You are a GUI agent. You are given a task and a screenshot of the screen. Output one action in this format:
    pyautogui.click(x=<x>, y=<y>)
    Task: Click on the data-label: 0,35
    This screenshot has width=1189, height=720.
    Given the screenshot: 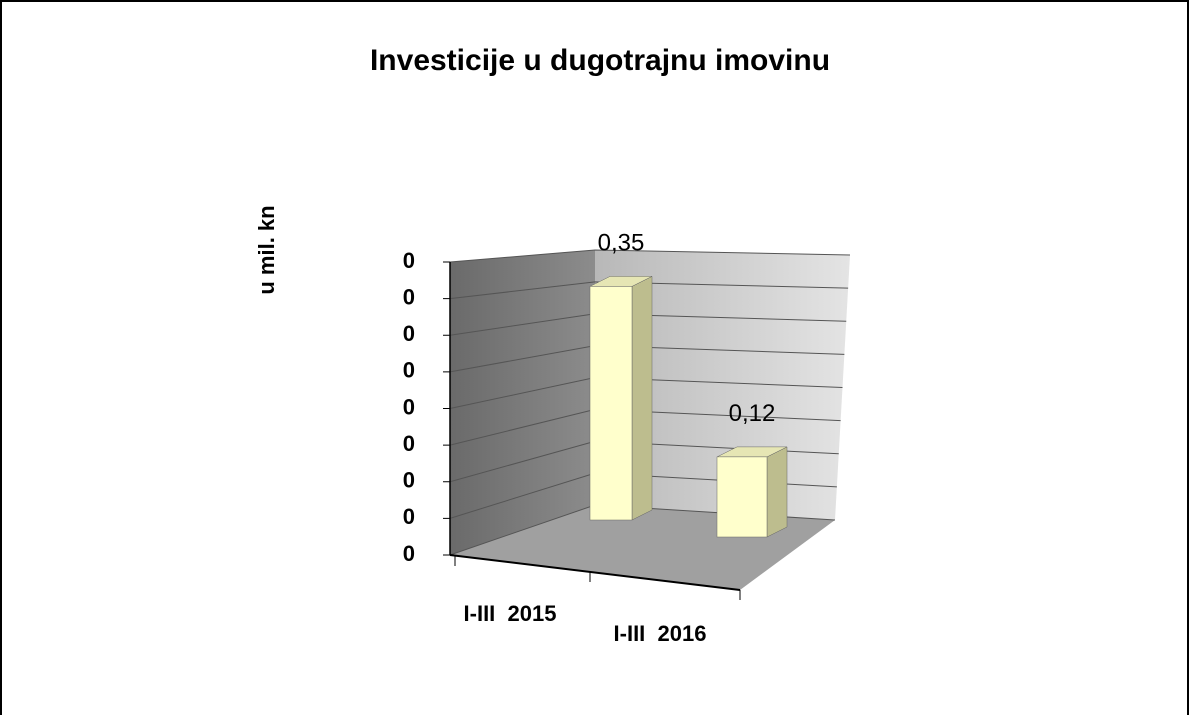 What is the action you would take?
    pyautogui.click(x=621, y=243)
    